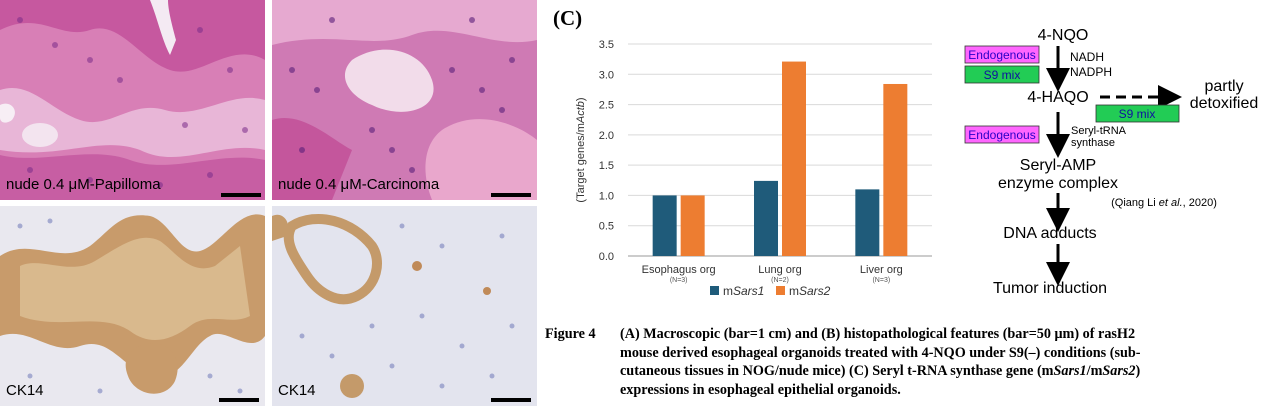  Describe the element at coordinates (1058, 183) in the screenshot. I see `step-enzyme-complex: enzyme complex` at that location.